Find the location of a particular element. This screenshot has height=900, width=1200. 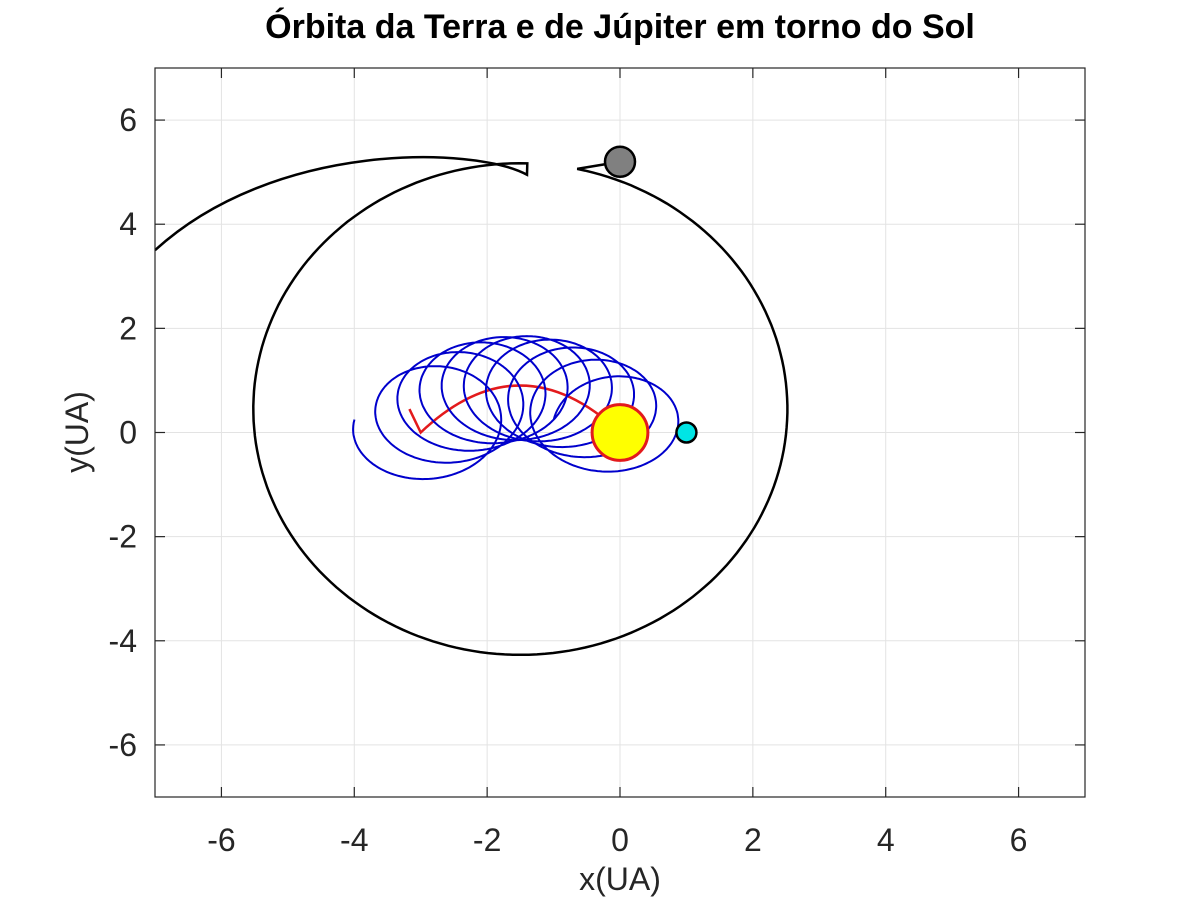

sun-marker is located at coordinates (620, 432).